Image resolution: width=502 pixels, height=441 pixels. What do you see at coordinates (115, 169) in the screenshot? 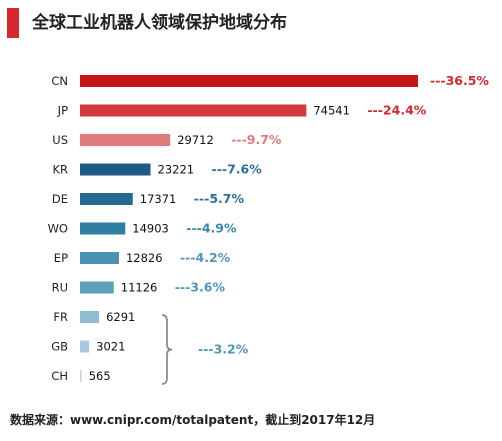
I see `bar-kr` at bounding box center [115, 169].